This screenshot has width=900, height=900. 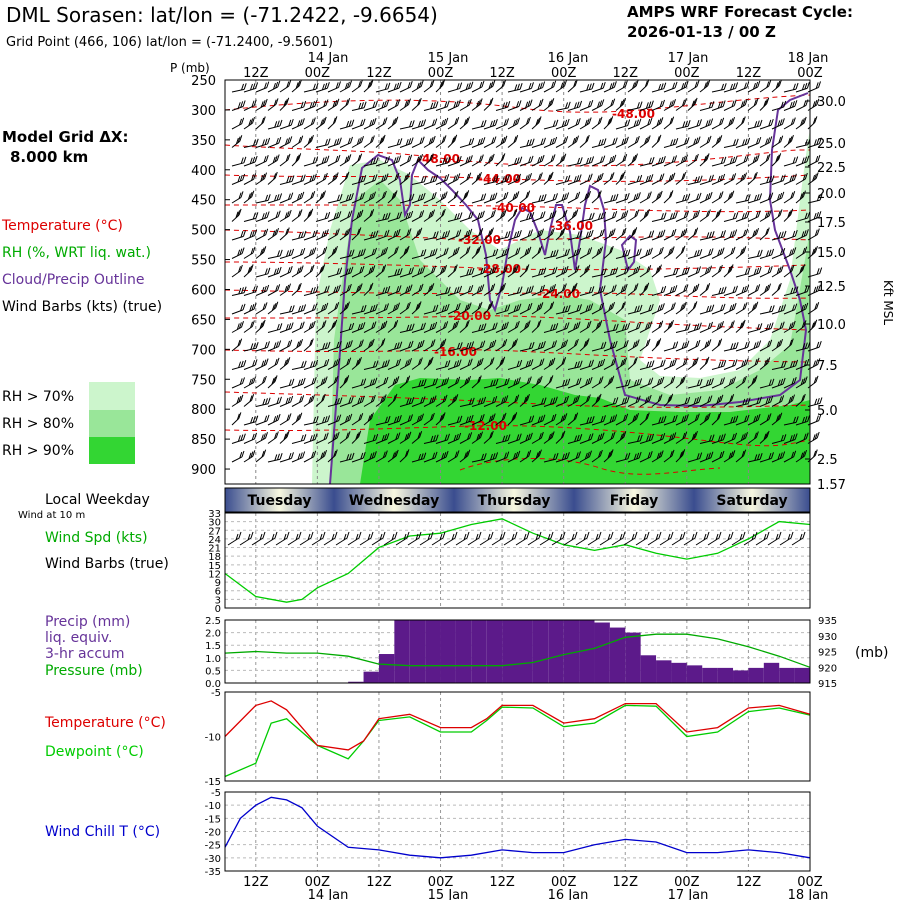 What do you see at coordinates (62, 226) in the screenshot?
I see `legend-temperature: Temperature (°C)` at bounding box center [62, 226].